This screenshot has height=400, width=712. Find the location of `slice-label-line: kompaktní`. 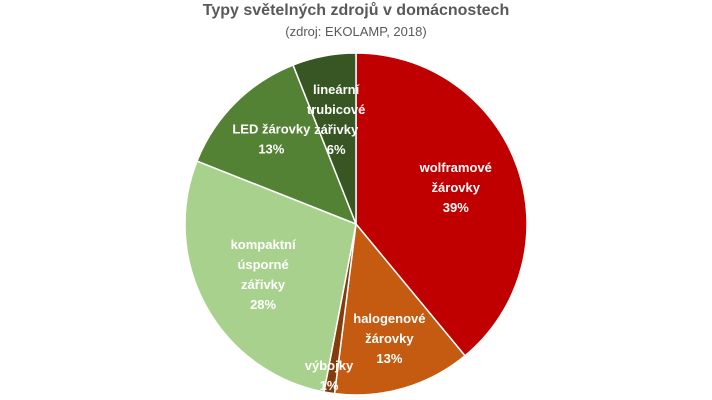

slice-label-line: kompaktní is located at coordinates (263, 244).